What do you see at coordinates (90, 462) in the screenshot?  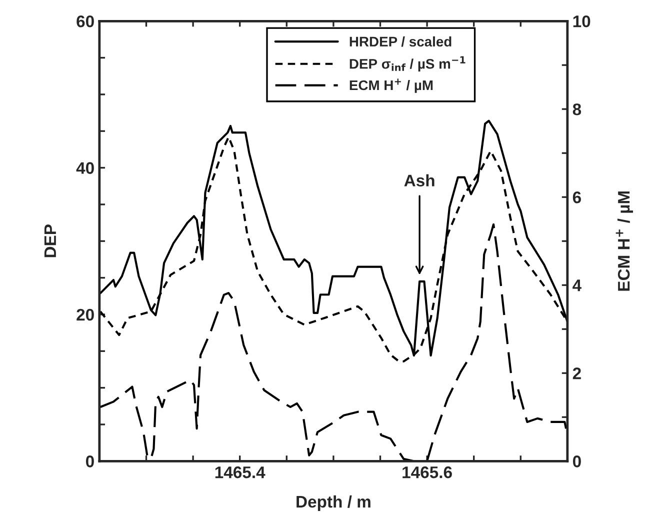 I see `y-tick-label: 0` at bounding box center [90, 462].